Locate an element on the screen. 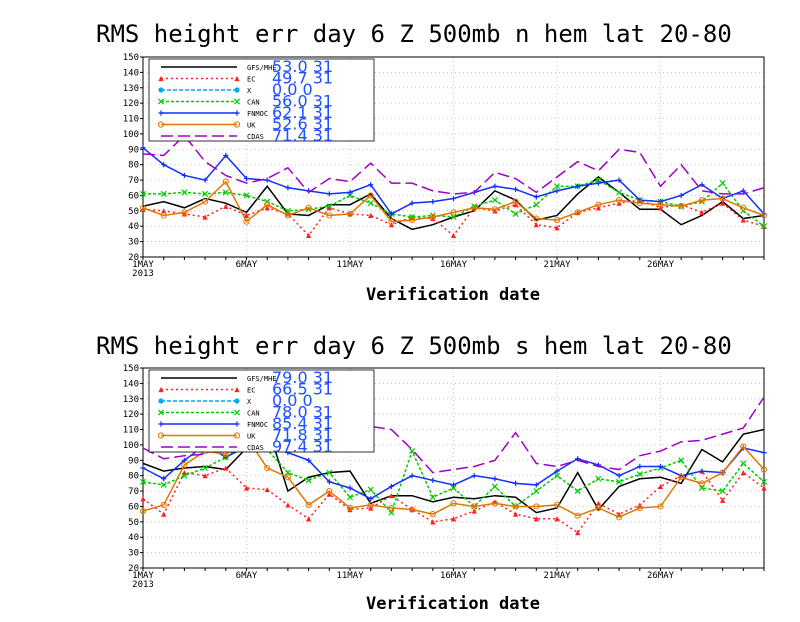 The width and height of the screenshot is (800, 622). legend-value: 79.0 31 is located at coordinates (302, 377).